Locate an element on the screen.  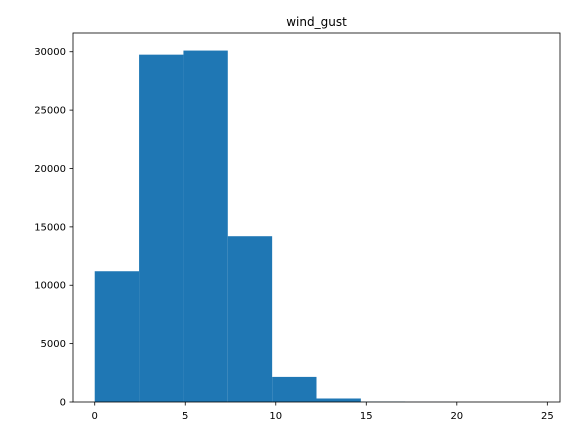
y-tick-label: 5000 is located at coordinates (53, 344).